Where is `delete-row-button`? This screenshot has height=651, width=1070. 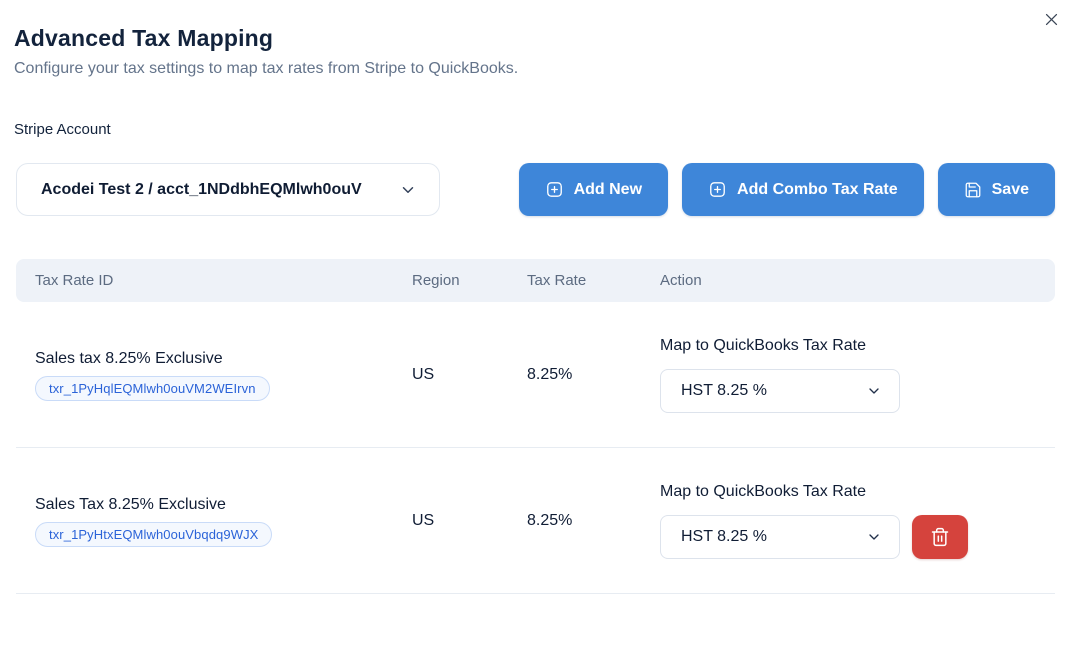 delete-row-button is located at coordinates (940, 536).